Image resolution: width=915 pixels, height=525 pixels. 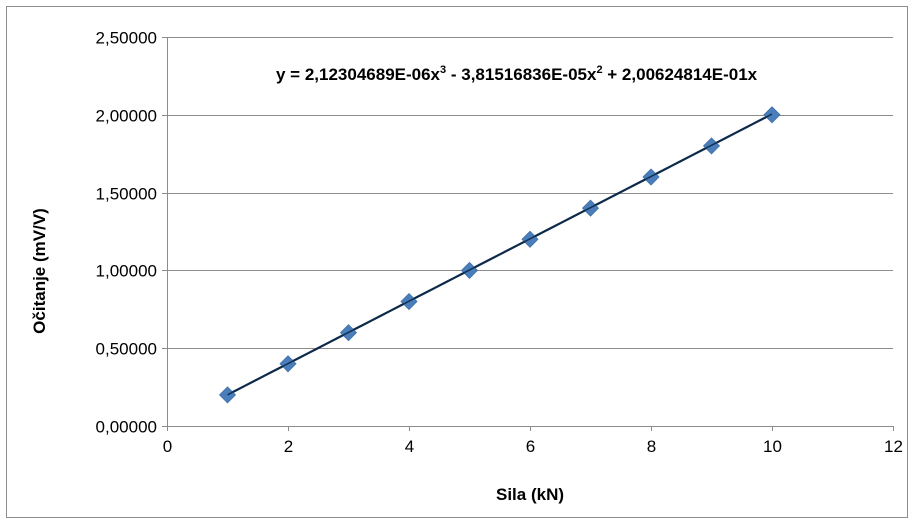 I want to click on equation-part-1: y = 2,12304689E-06x, so click(x=358, y=74).